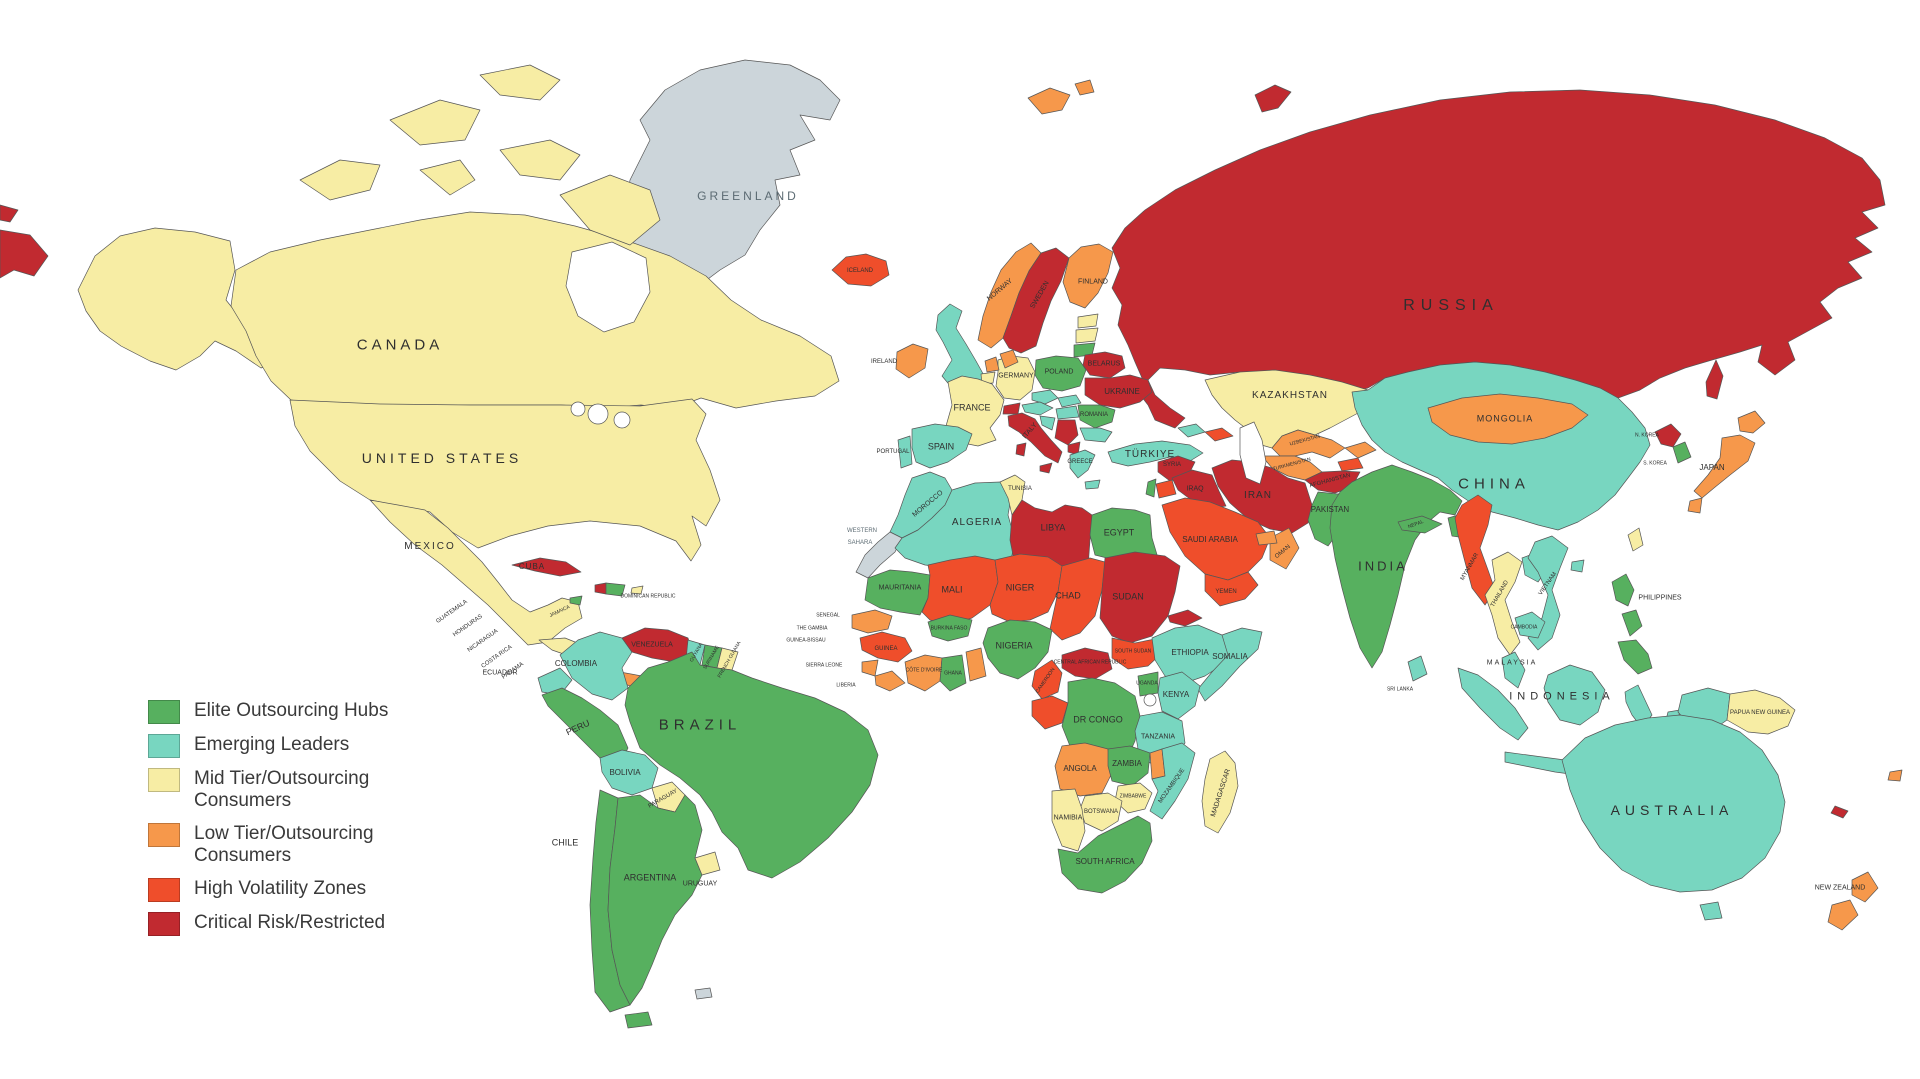 The width and height of the screenshot is (1920, 1079). Describe the element at coordinates (1712, 467) in the screenshot. I see `map-label-japan: JAPAN` at that location.